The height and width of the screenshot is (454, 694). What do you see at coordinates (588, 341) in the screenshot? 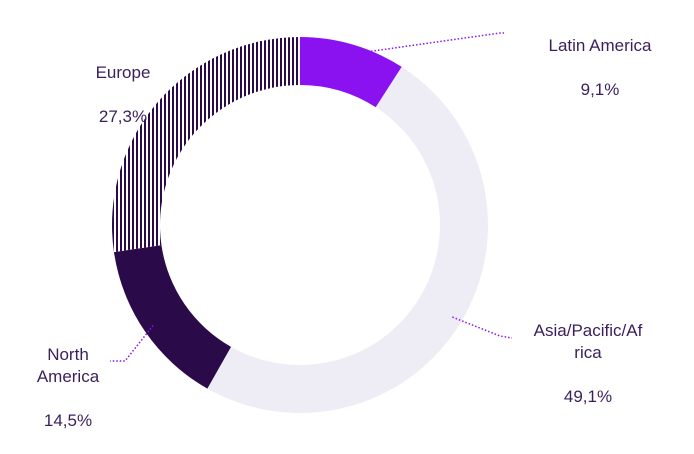
I see `label-asia-pacific-africa-name: Asia/Pacific/Af rica` at bounding box center [588, 341].